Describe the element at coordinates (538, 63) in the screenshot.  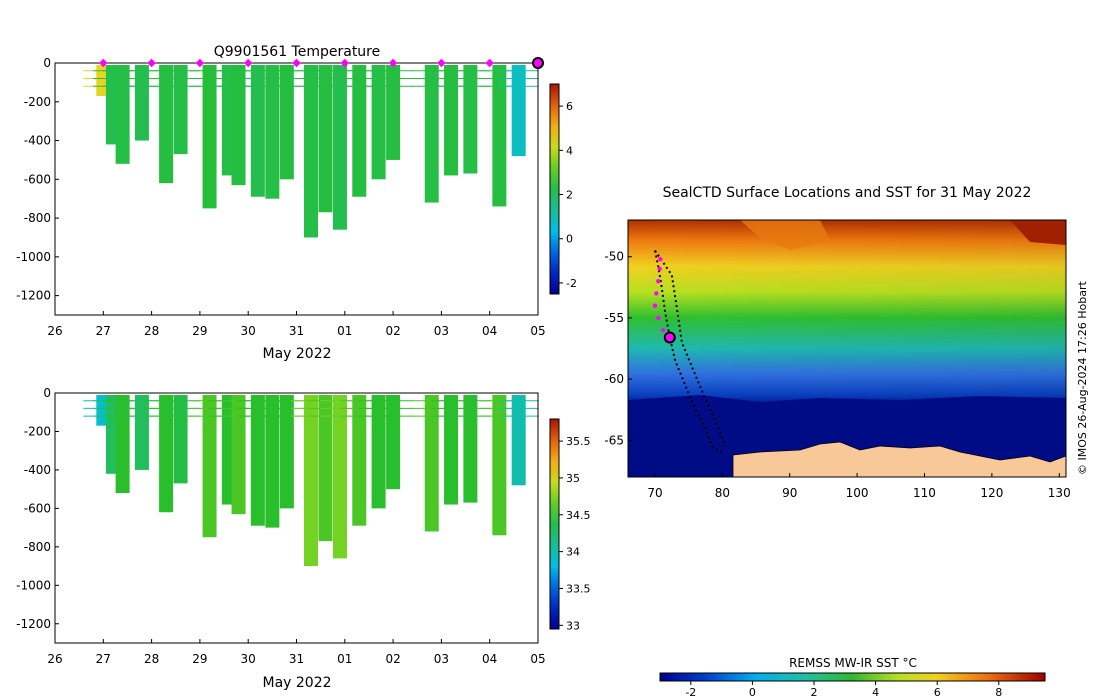
I see `latest-surface-marker` at that location.